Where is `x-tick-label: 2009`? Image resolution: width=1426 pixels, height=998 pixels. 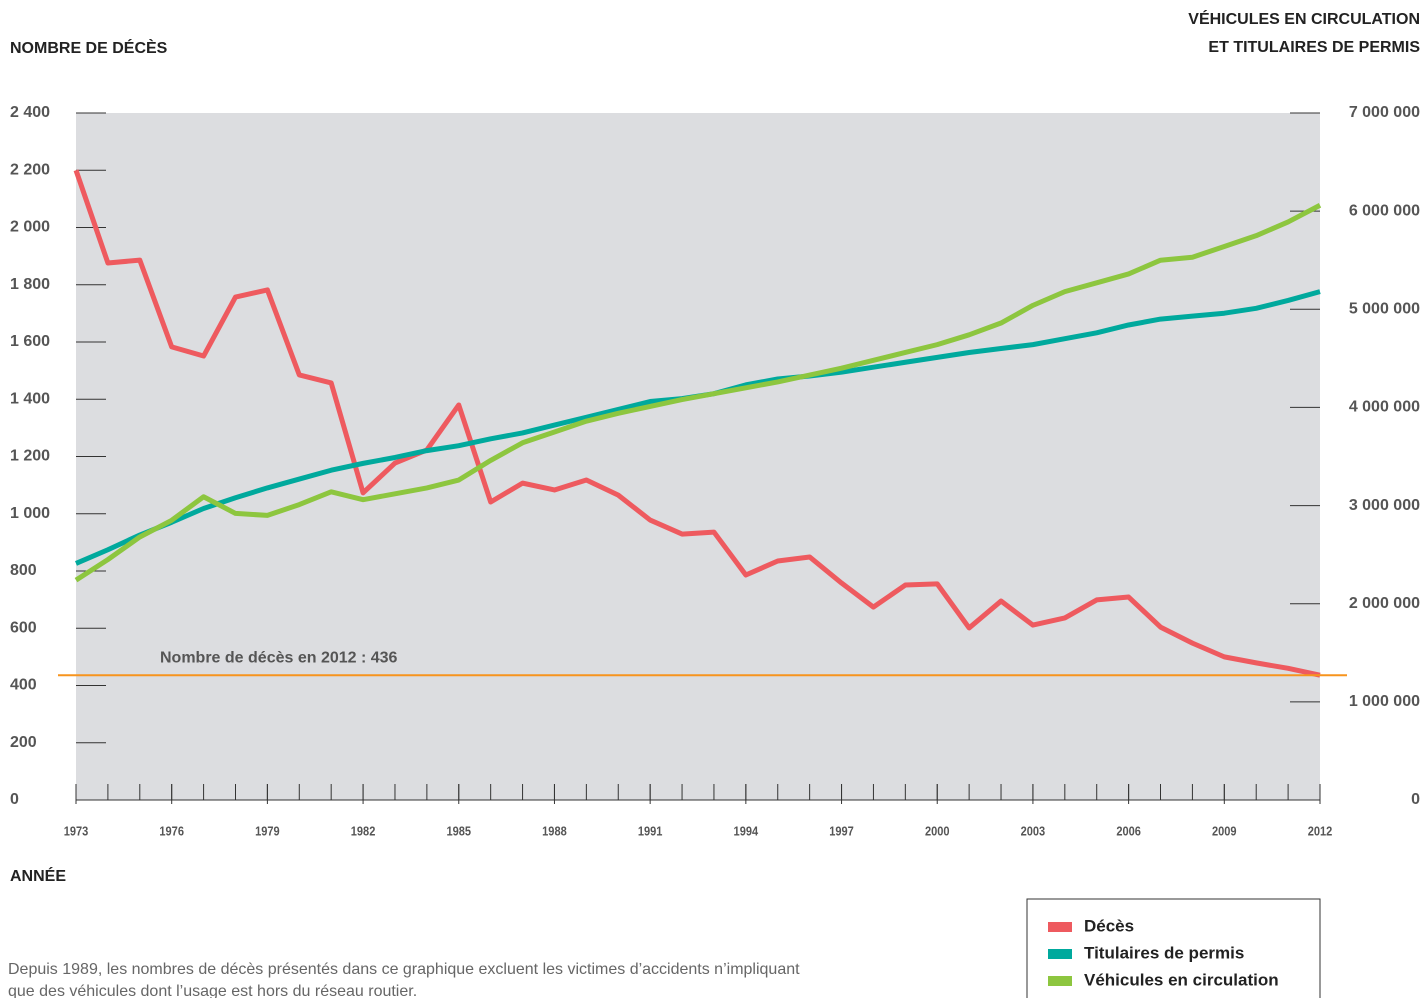 x-tick-label: 2009 is located at coordinates (1224, 831).